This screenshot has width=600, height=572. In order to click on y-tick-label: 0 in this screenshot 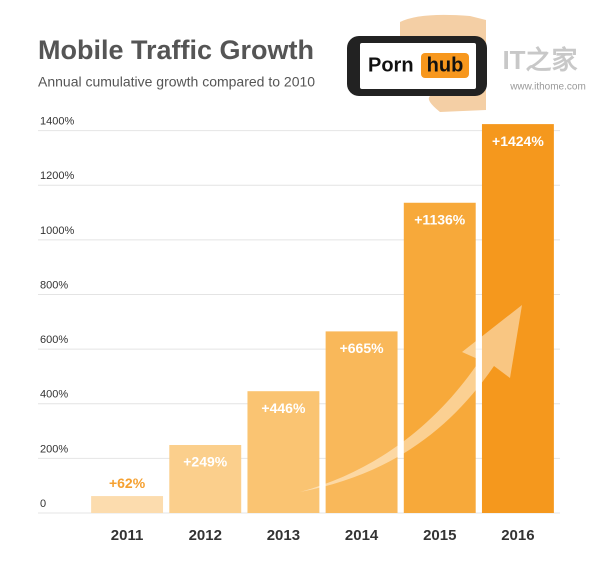, I will do `click(43, 504)`.